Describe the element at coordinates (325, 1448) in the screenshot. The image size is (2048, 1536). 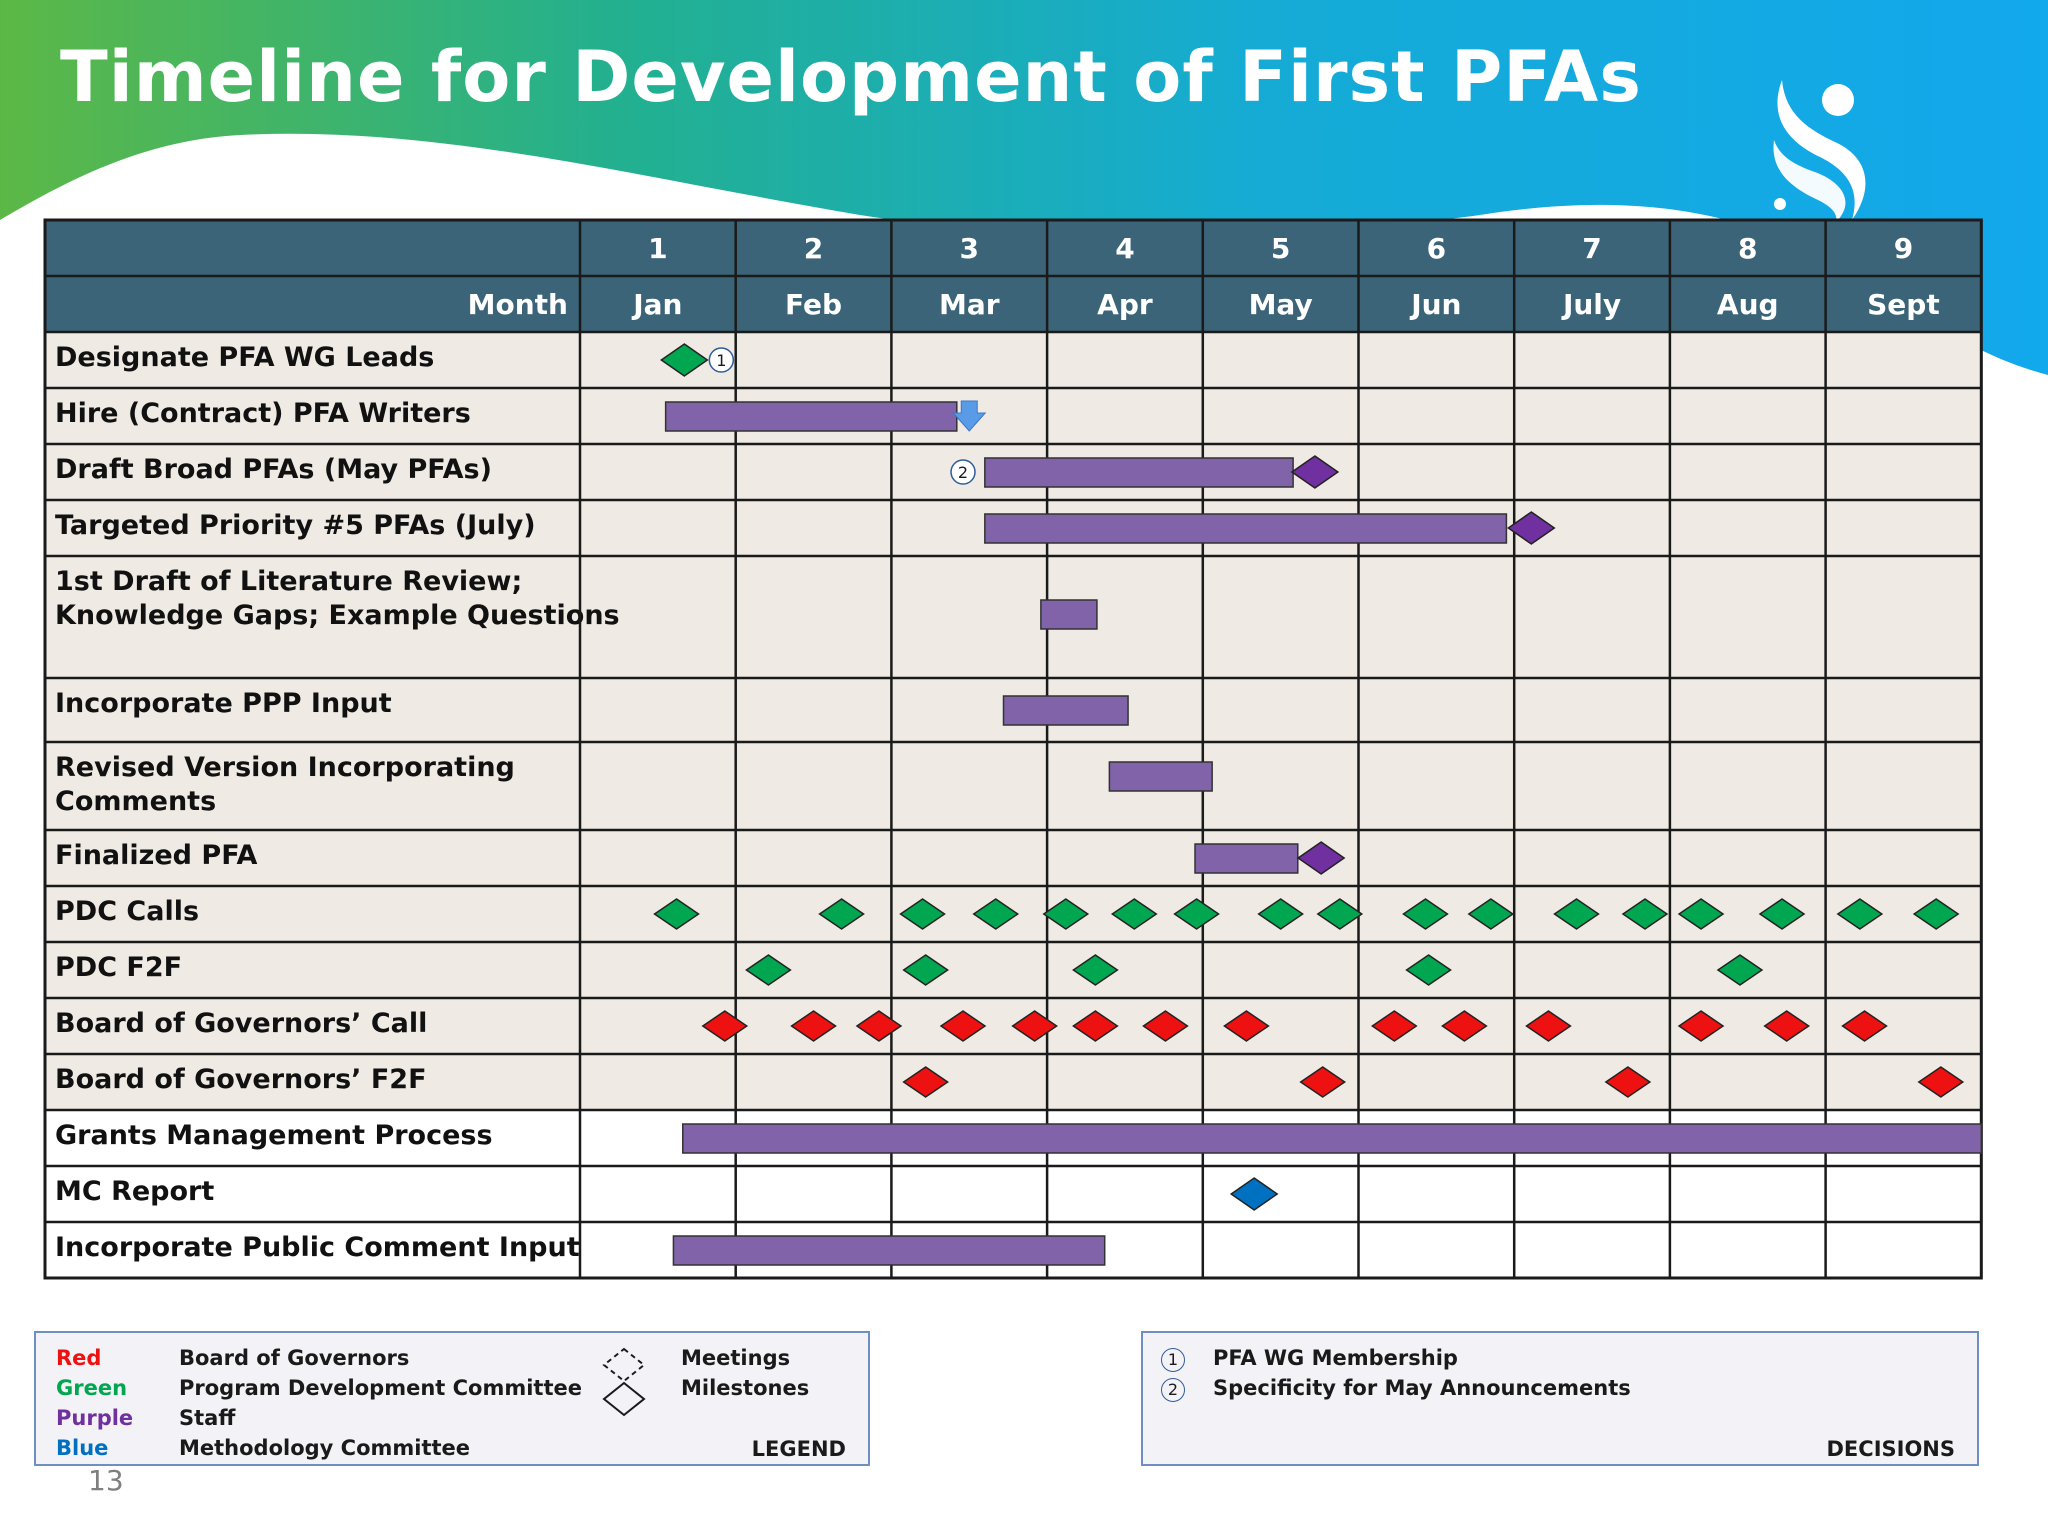
I see `legend-meaning: Methodology Committee` at that location.